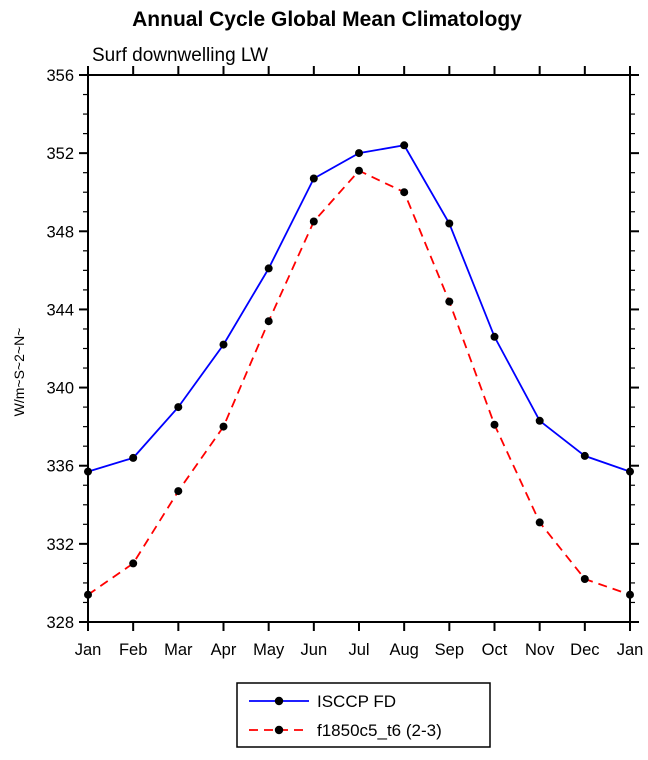  Describe the element at coordinates (60, 467) in the screenshot. I see `y-tick-label: 336` at that location.